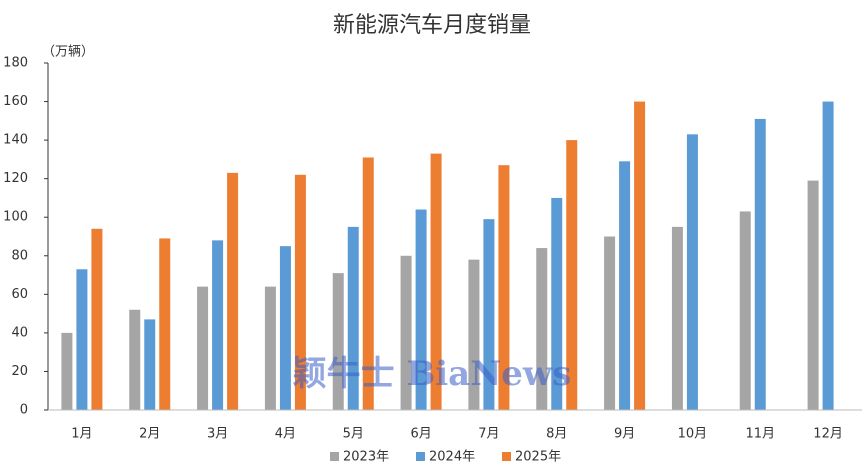 The height and width of the screenshot is (471, 865). I want to click on legend-label: 2024年, so click(452, 457).